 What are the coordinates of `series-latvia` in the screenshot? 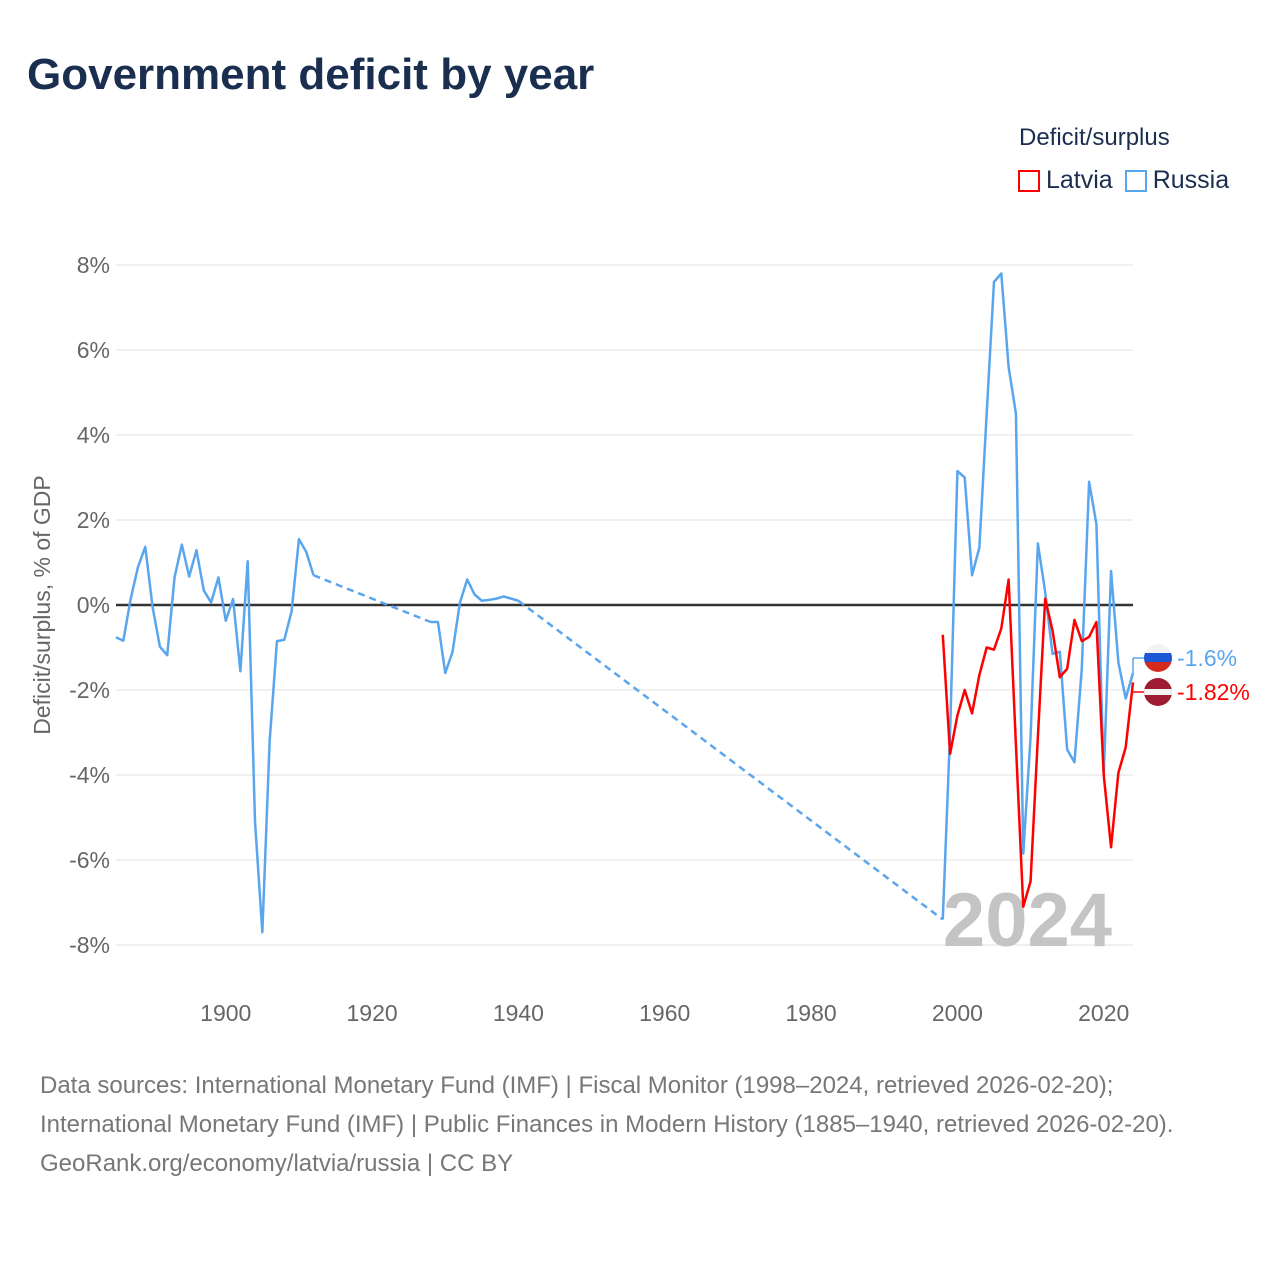 It's located at (1038, 743).